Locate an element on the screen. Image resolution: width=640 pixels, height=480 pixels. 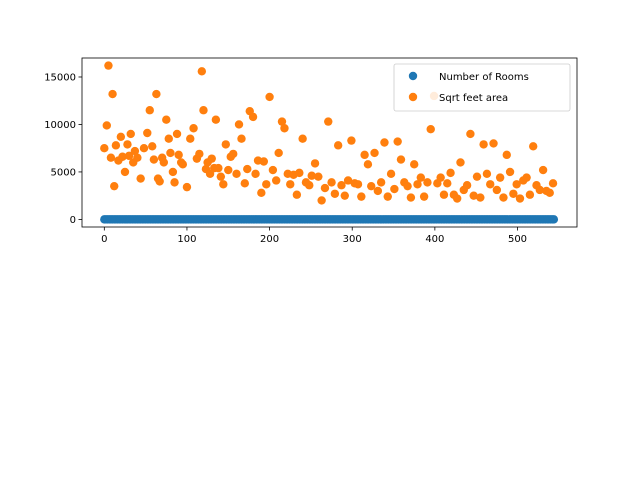
y-tick-label: 15000 is located at coordinates (60, 77).